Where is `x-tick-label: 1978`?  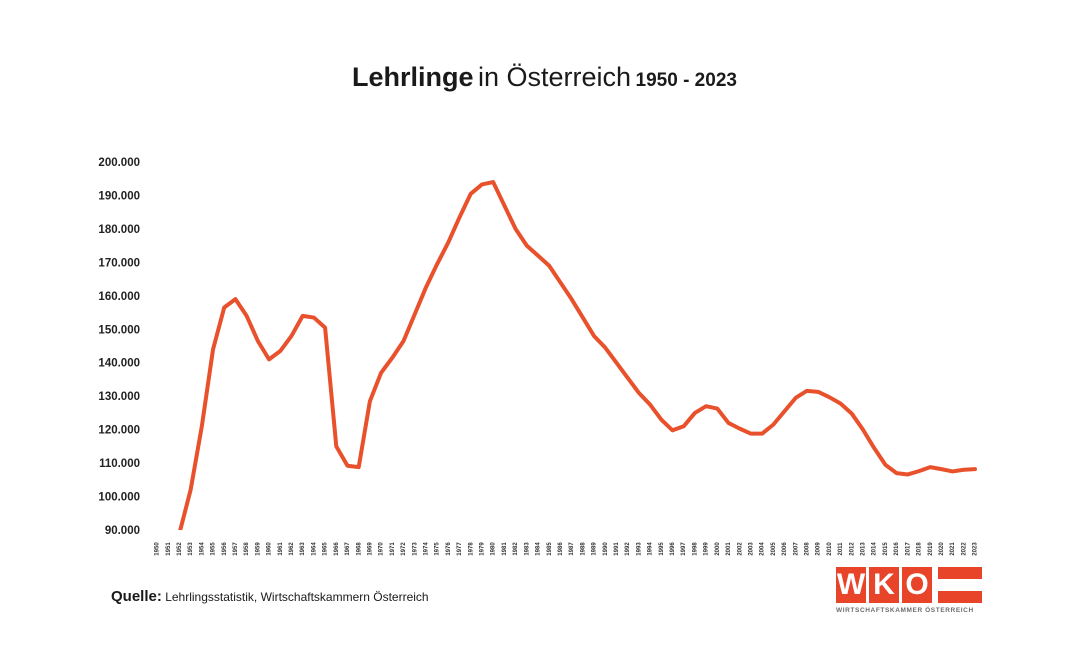
x-tick-label: 1978 is located at coordinates (471, 549).